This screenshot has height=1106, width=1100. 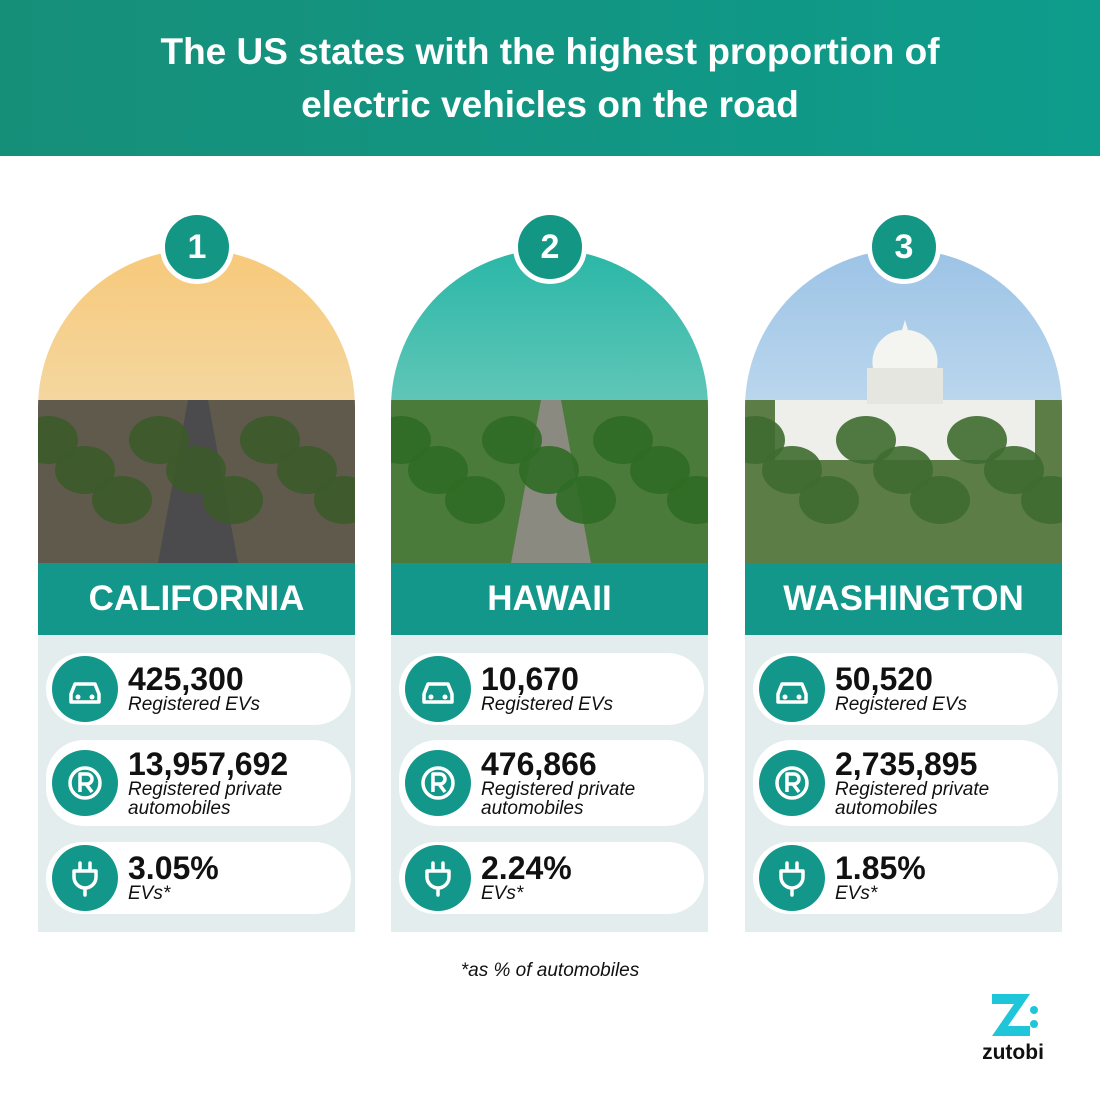 I want to click on stat-pill: 425,300 Registered EVs, so click(x=198, y=689).